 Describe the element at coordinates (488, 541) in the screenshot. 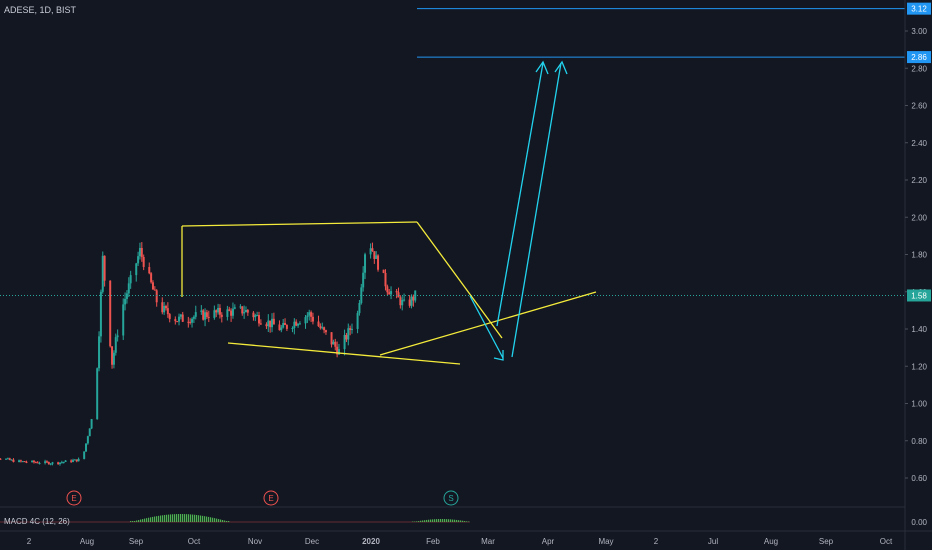

I see `x-tick-label: Mar` at that location.